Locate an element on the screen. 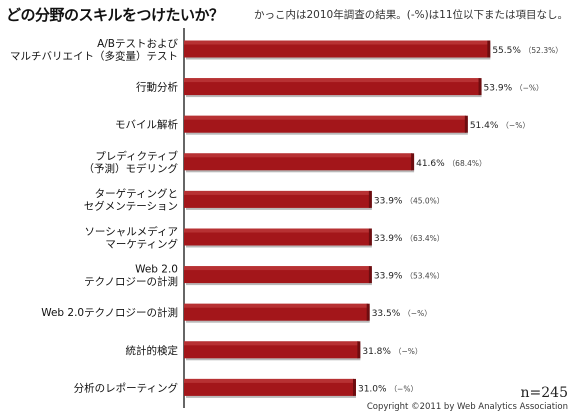 Image resolution: width=580 pixels, height=416 pixels. value-label: 51.4% （−%） is located at coordinates (500, 126).